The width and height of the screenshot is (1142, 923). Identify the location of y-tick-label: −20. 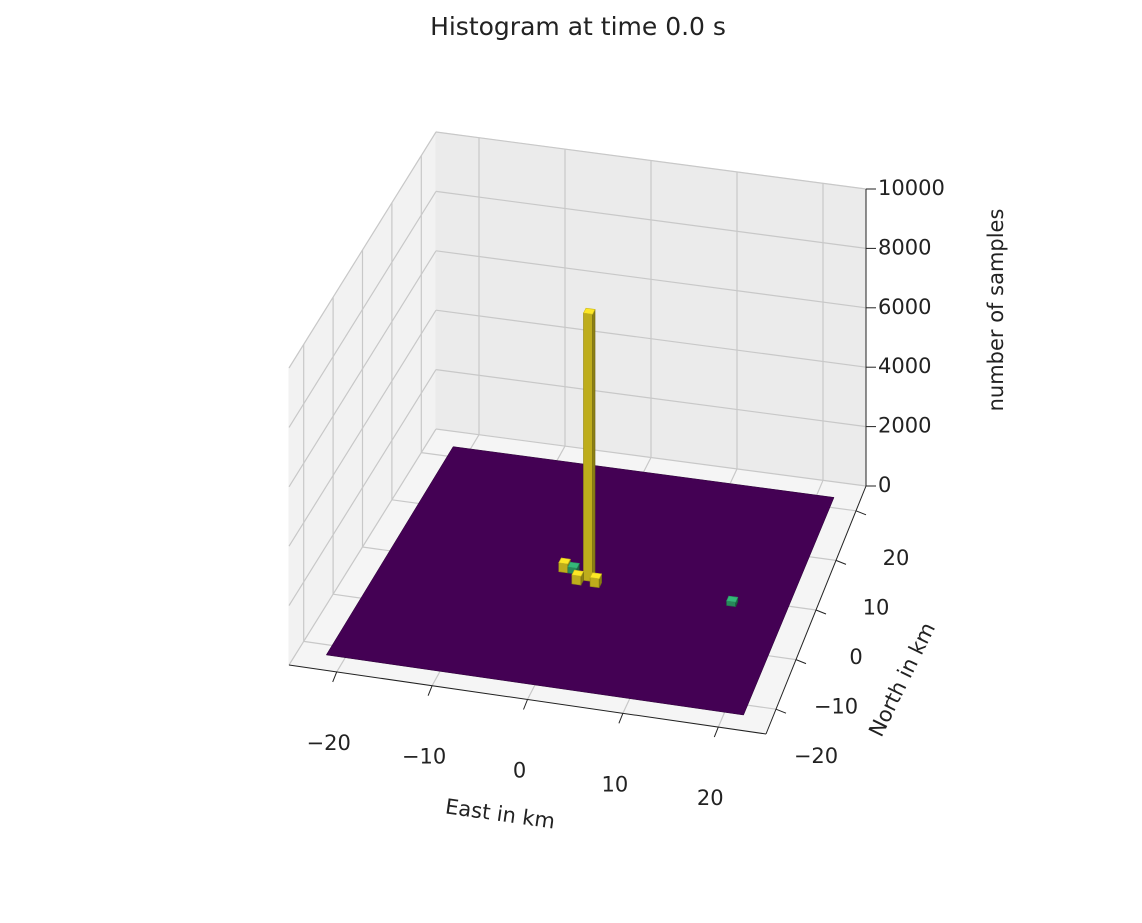
(816, 756).